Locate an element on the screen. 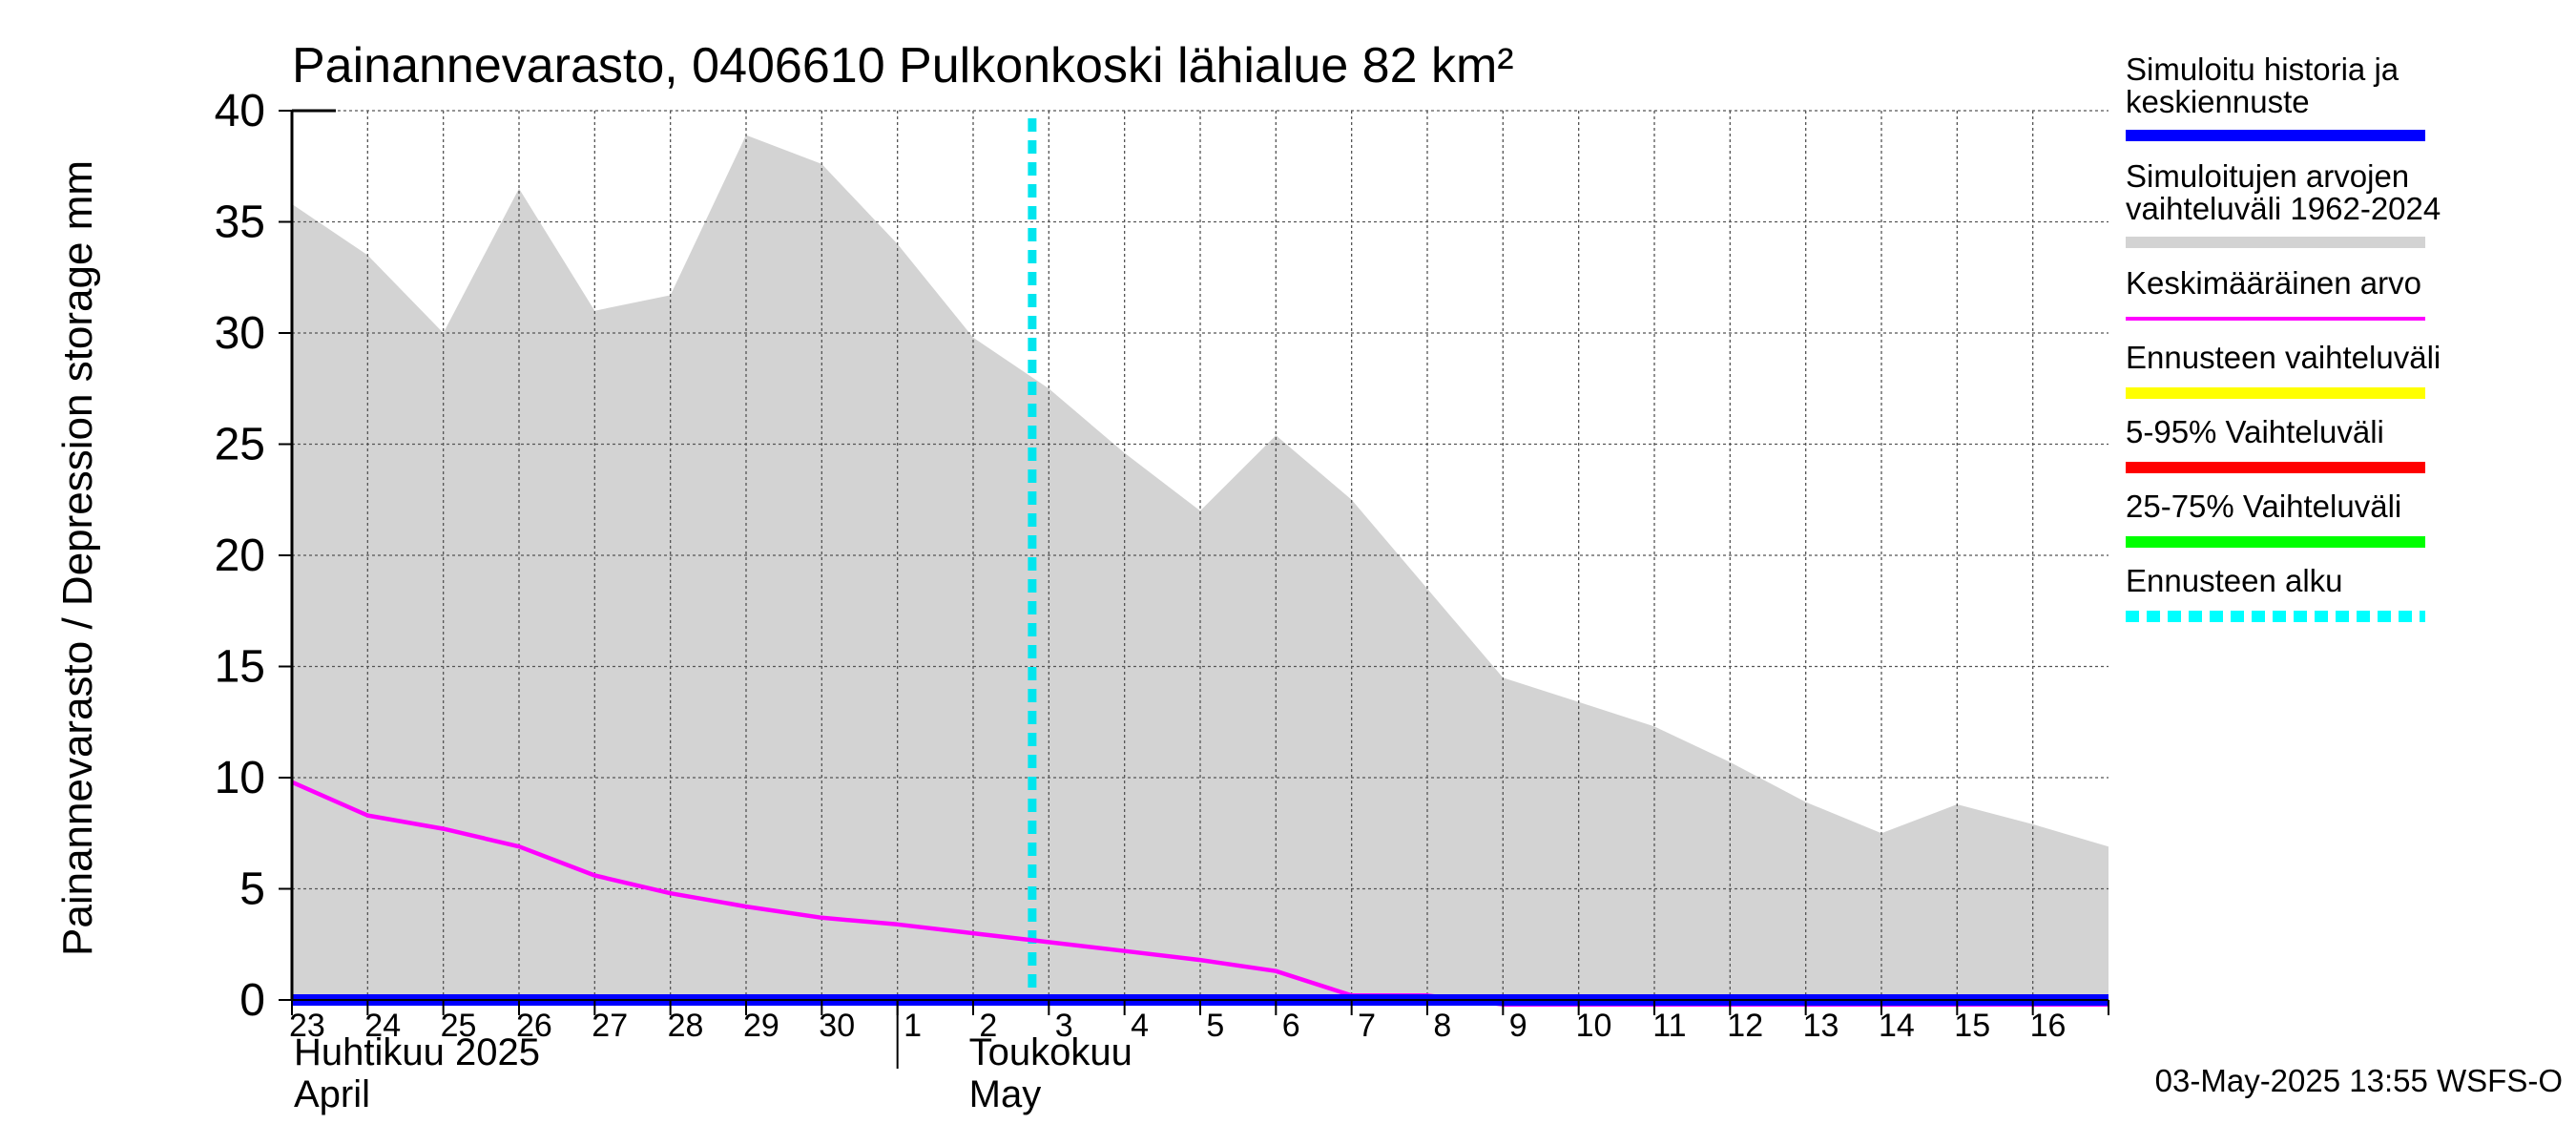 The image size is (2576, 1145). x-tick-label: 13 is located at coordinates (1821, 1026).